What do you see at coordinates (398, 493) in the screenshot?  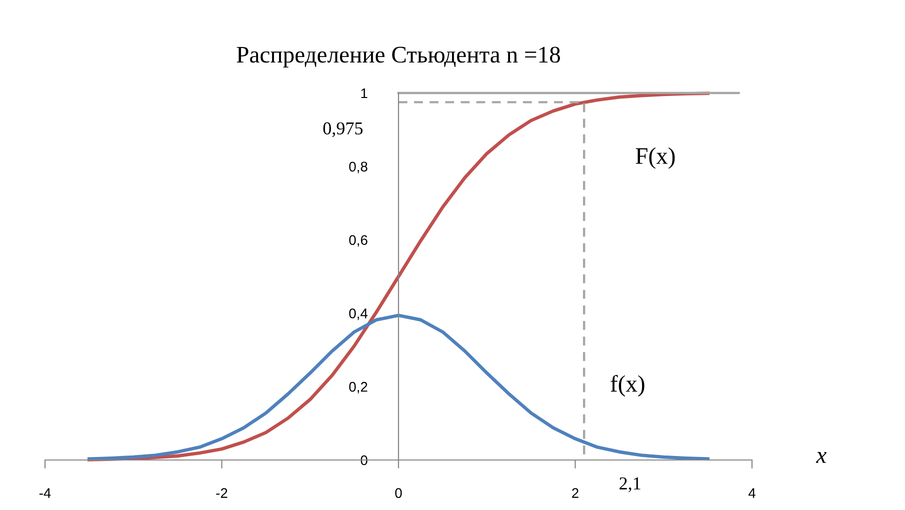 I see `x-tick-label: 0` at bounding box center [398, 493].